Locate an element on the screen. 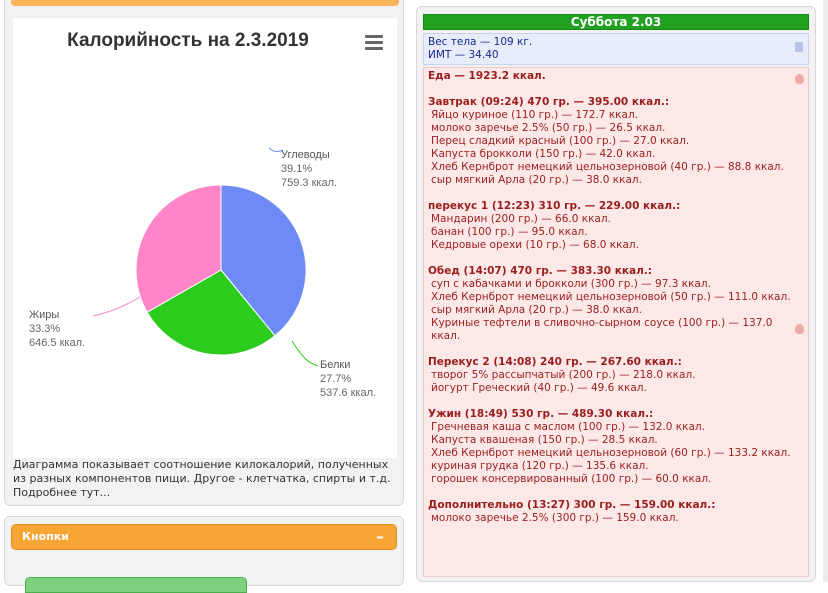  meal-title: Обед (14:07) 470 гр. — 383.30 ккал.: is located at coordinates (540, 271).